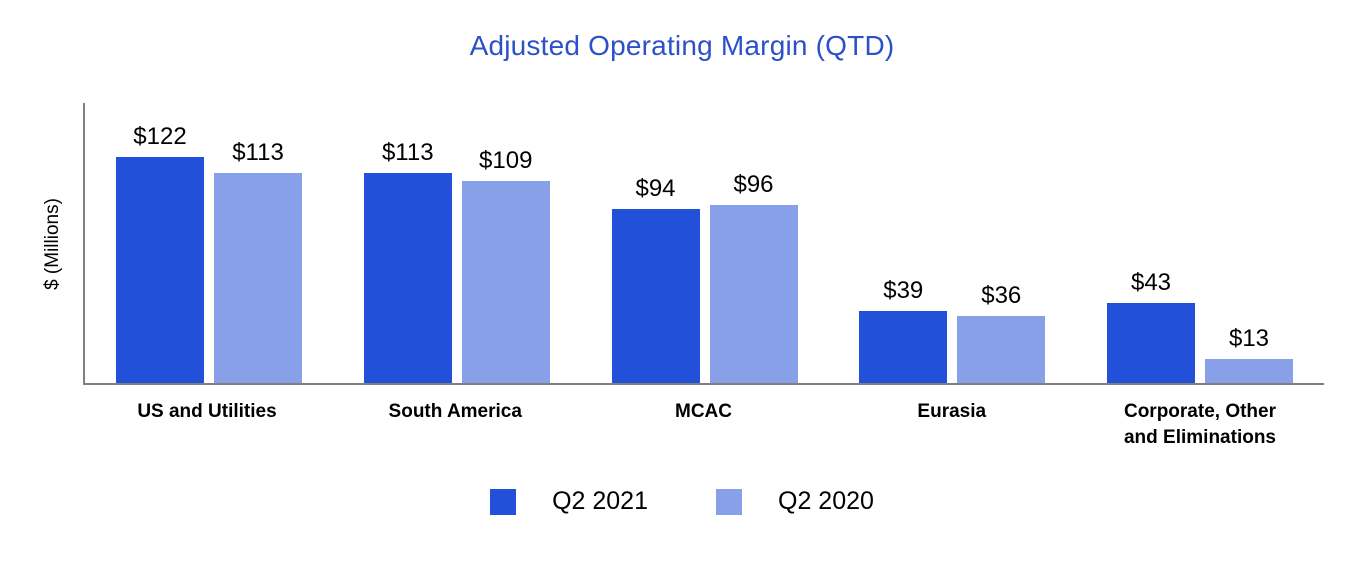  Describe the element at coordinates (503, 501) in the screenshot. I see `legend-swatch-q2-2021` at that location.